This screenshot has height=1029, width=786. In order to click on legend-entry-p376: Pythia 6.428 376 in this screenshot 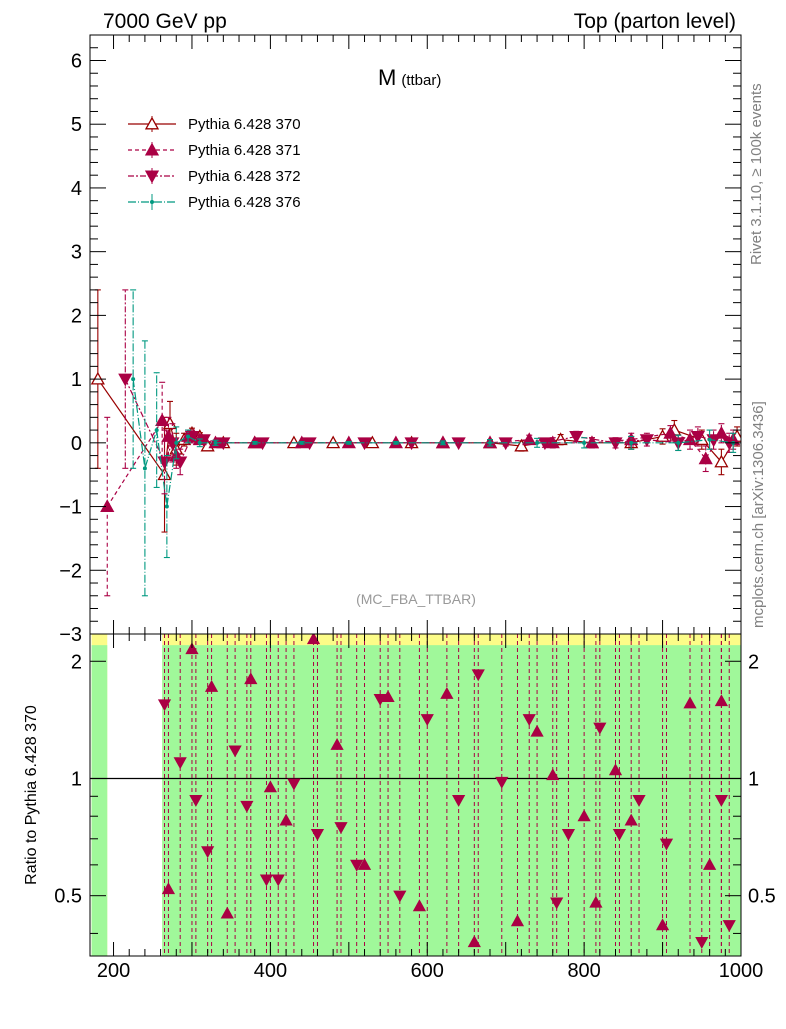, I will do `click(214, 202)`.